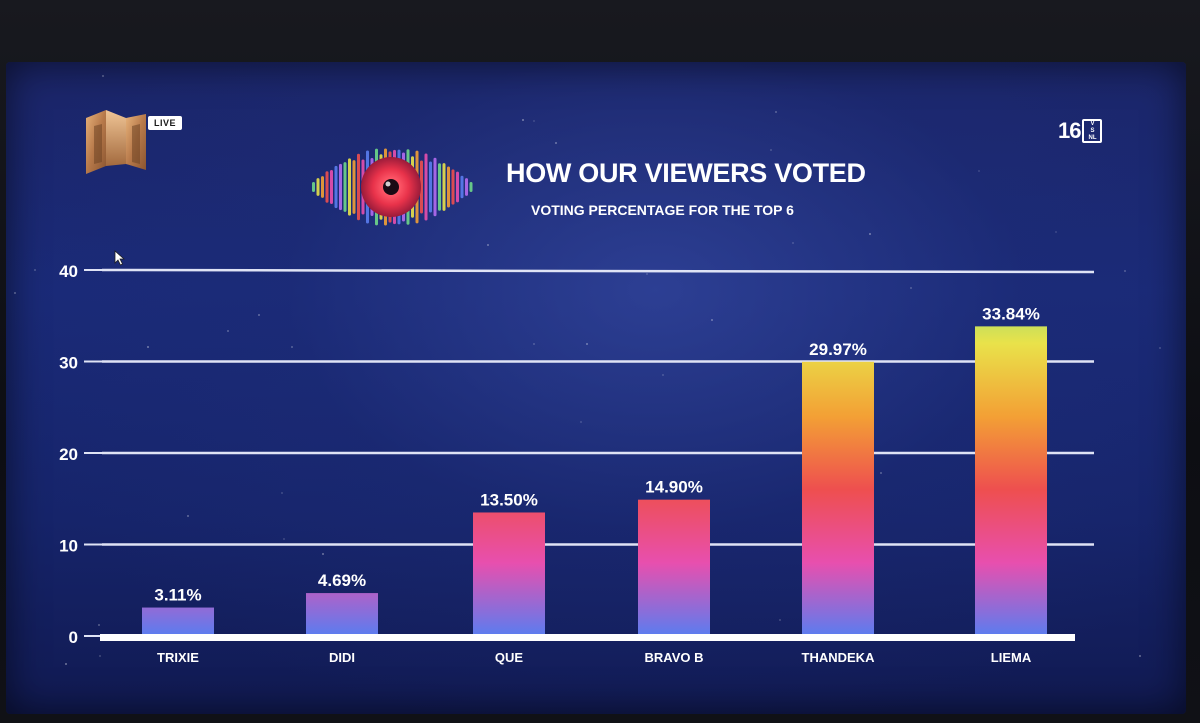 The width and height of the screenshot is (1200, 723). Describe the element at coordinates (1092, 137) in the screenshot. I see `advisory-line-3: NL` at that location.